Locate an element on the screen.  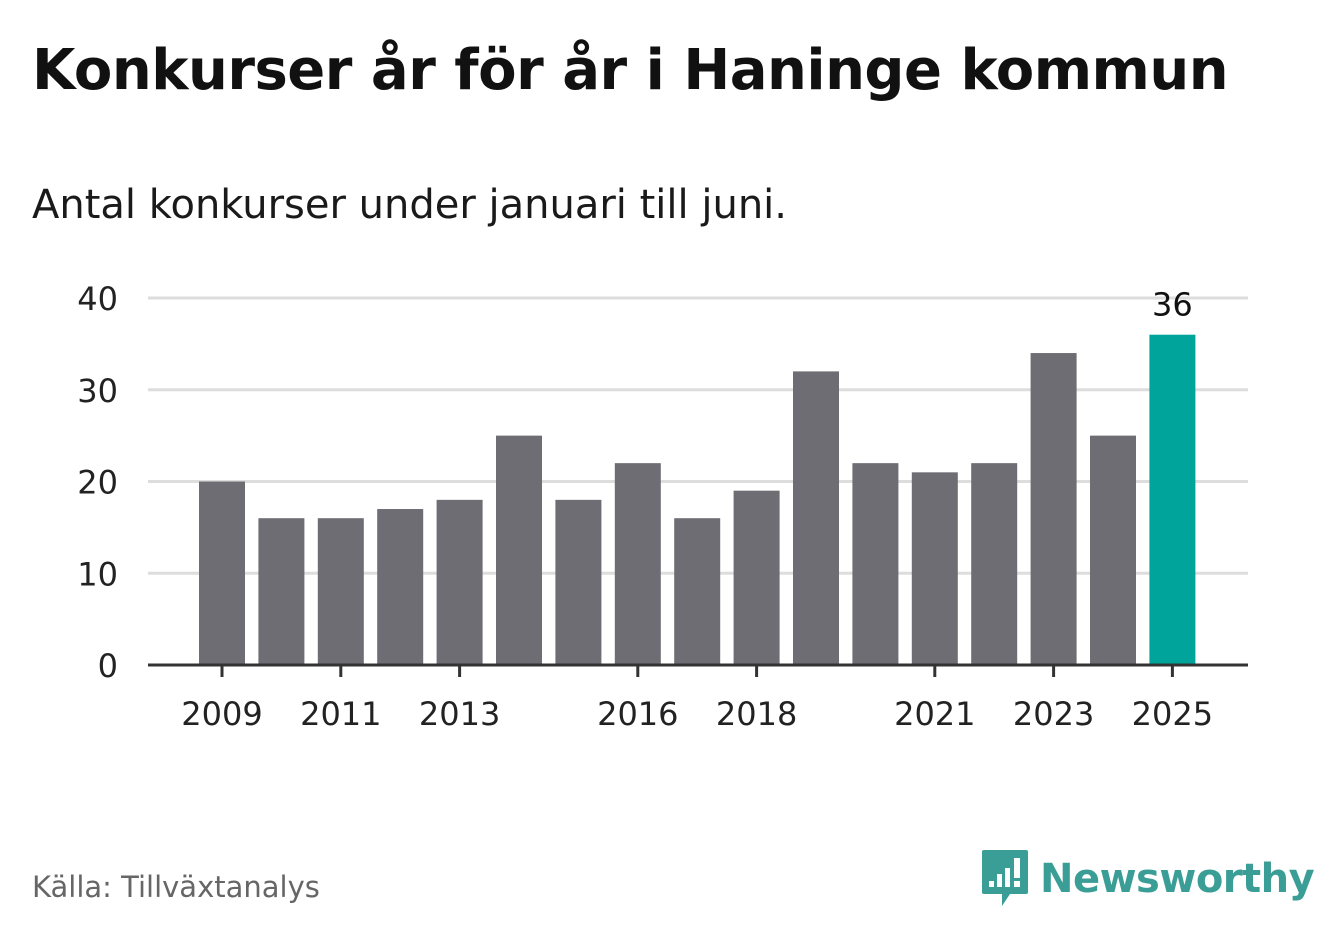
data-labels: 36 is located at coordinates (1172, 305).